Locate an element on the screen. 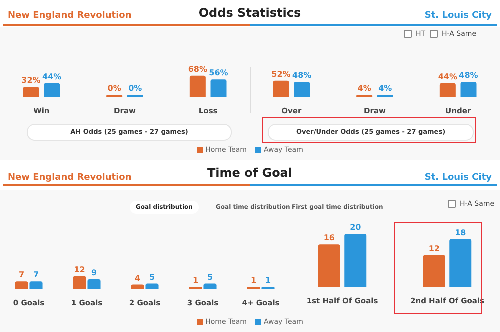  data-label: 4 is located at coordinates (137, 278).